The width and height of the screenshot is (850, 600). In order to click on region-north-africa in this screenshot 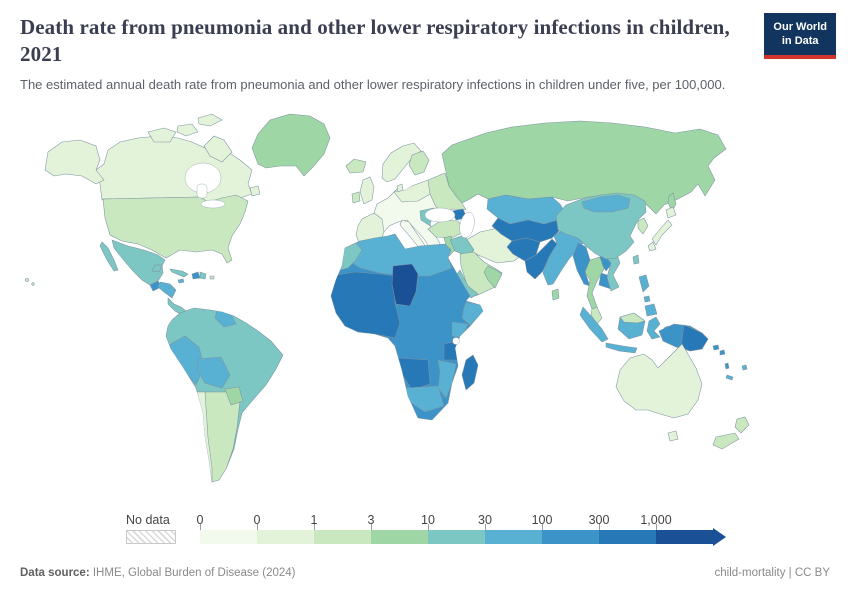, I will do `click(398, 255)`.